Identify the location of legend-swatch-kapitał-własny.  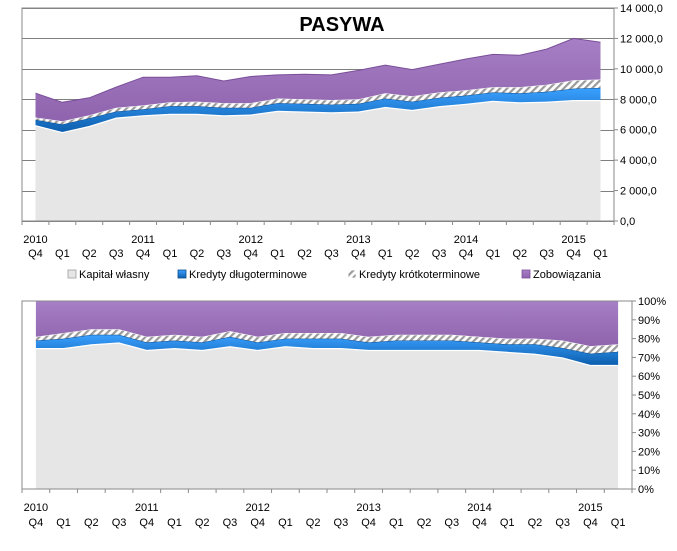
(72, 274).